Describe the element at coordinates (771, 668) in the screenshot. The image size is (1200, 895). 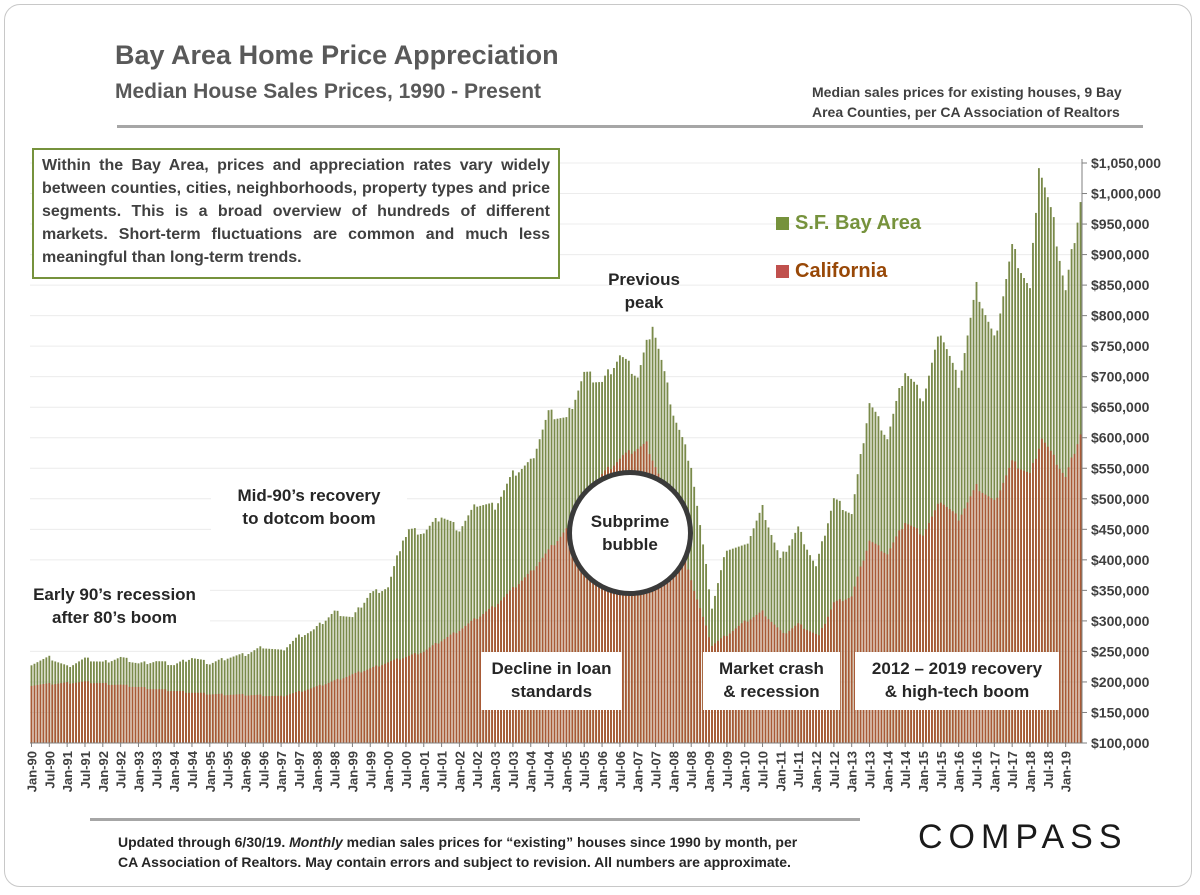
I see `annotation-market-crash-line1: Market crash` at that location.